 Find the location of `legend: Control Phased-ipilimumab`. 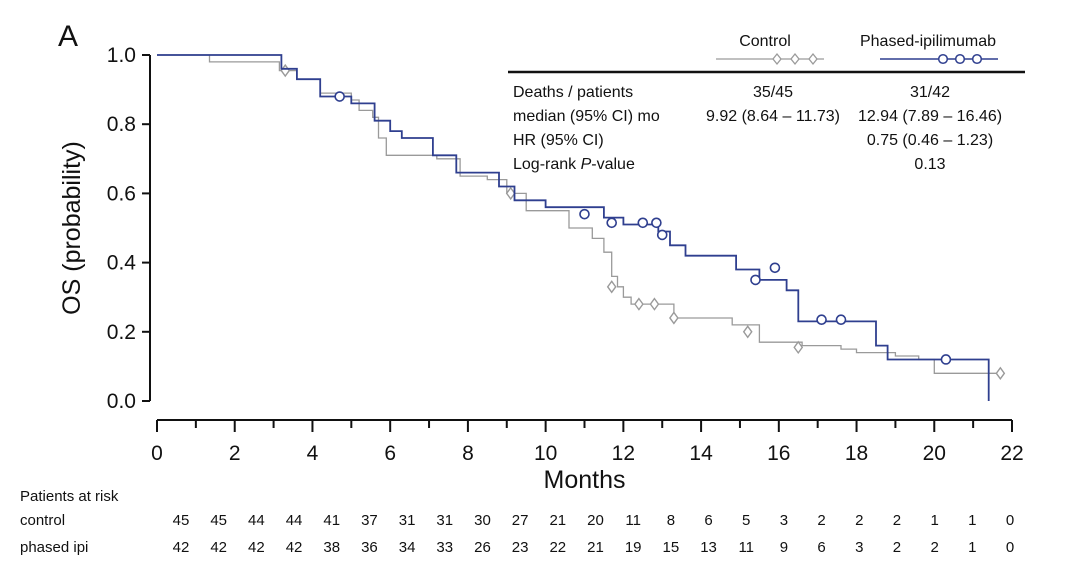

legend: Control Phased-ipilimumab is located at coordinates (857, 49).